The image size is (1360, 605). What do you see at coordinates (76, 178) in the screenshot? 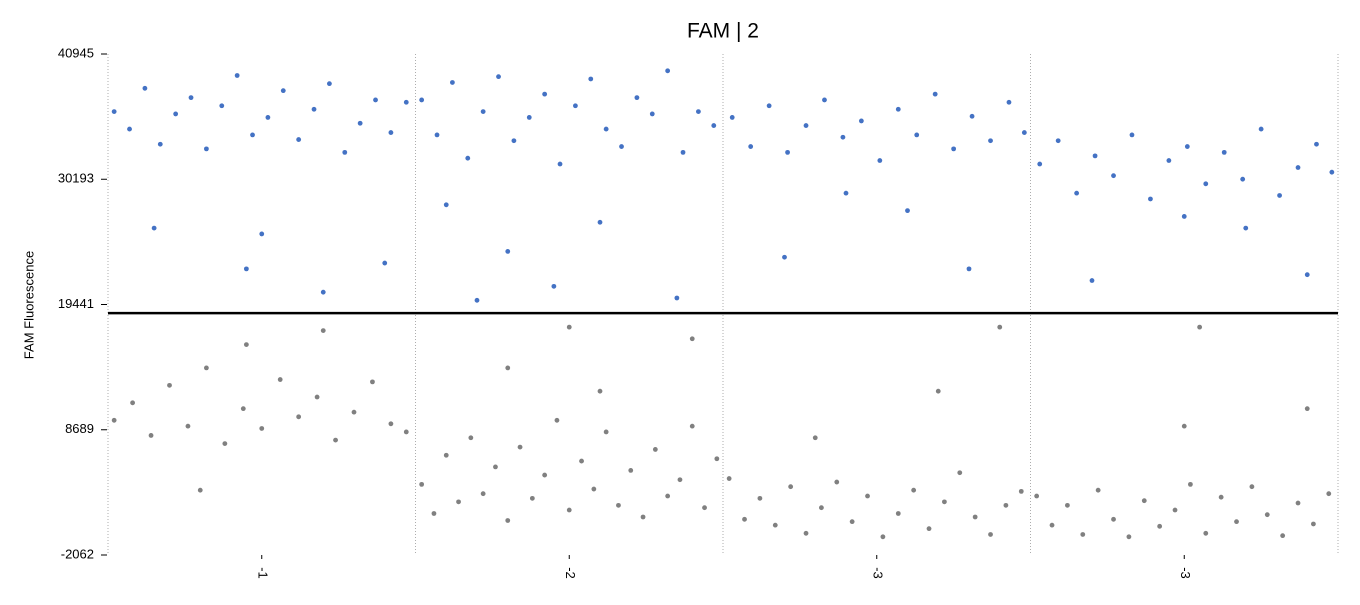
I see `y-tick-label: 30193` at bounding box center [76, 178].